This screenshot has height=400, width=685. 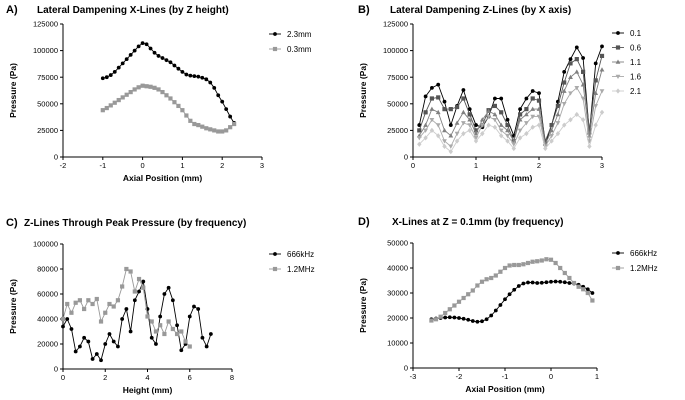 I want to click on y-tick-label: 80000, so click(x=47, y=269).